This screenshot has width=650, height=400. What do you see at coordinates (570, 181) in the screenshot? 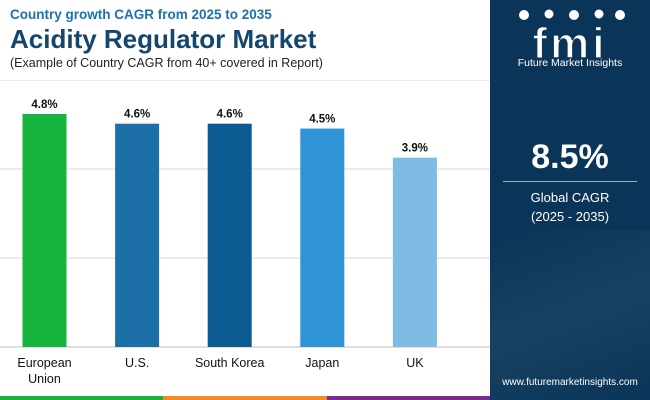
I see `sidebar-divider` at bounding box center [570, 181].